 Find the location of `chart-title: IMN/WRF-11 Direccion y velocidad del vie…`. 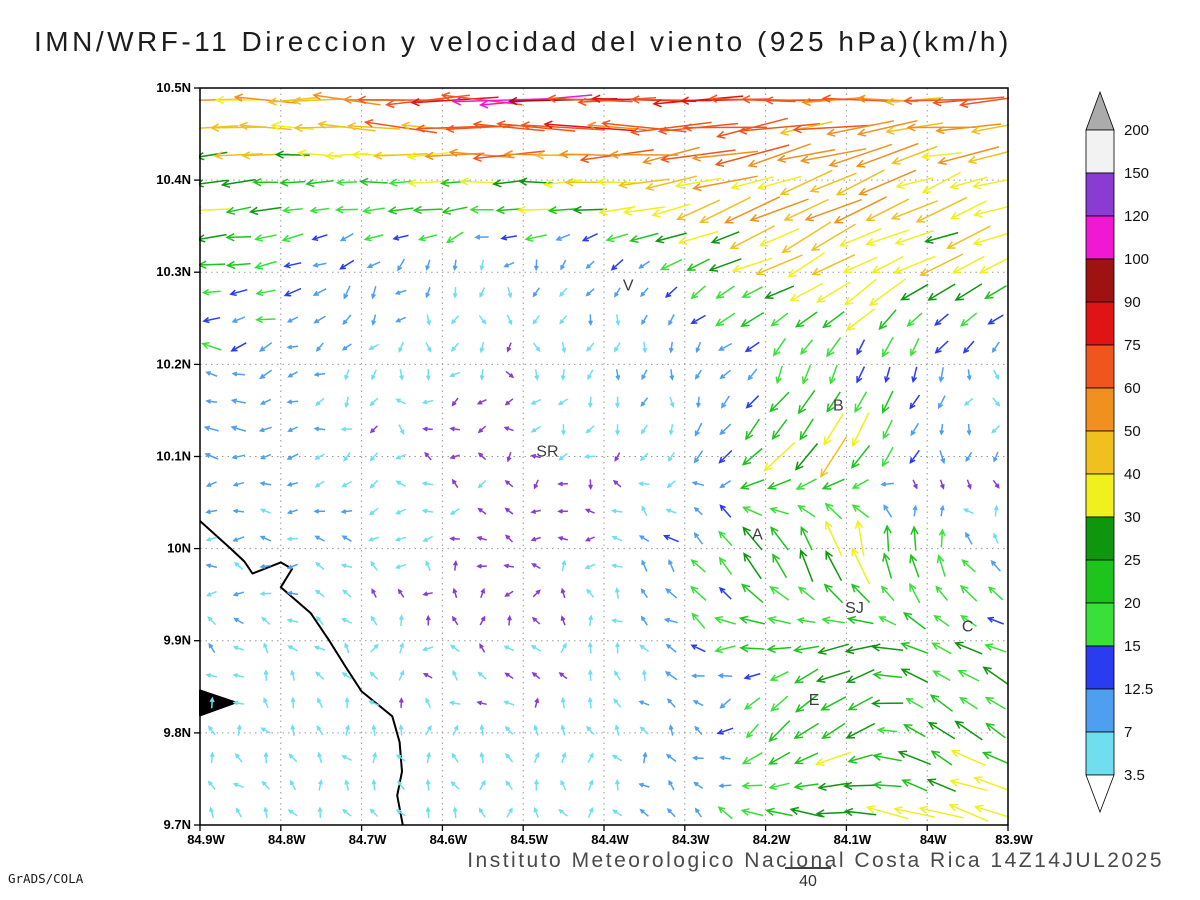

chart-title: IMN/WRF-11 Direccion y velocidad del vie… is located at coordinates (523, 41).